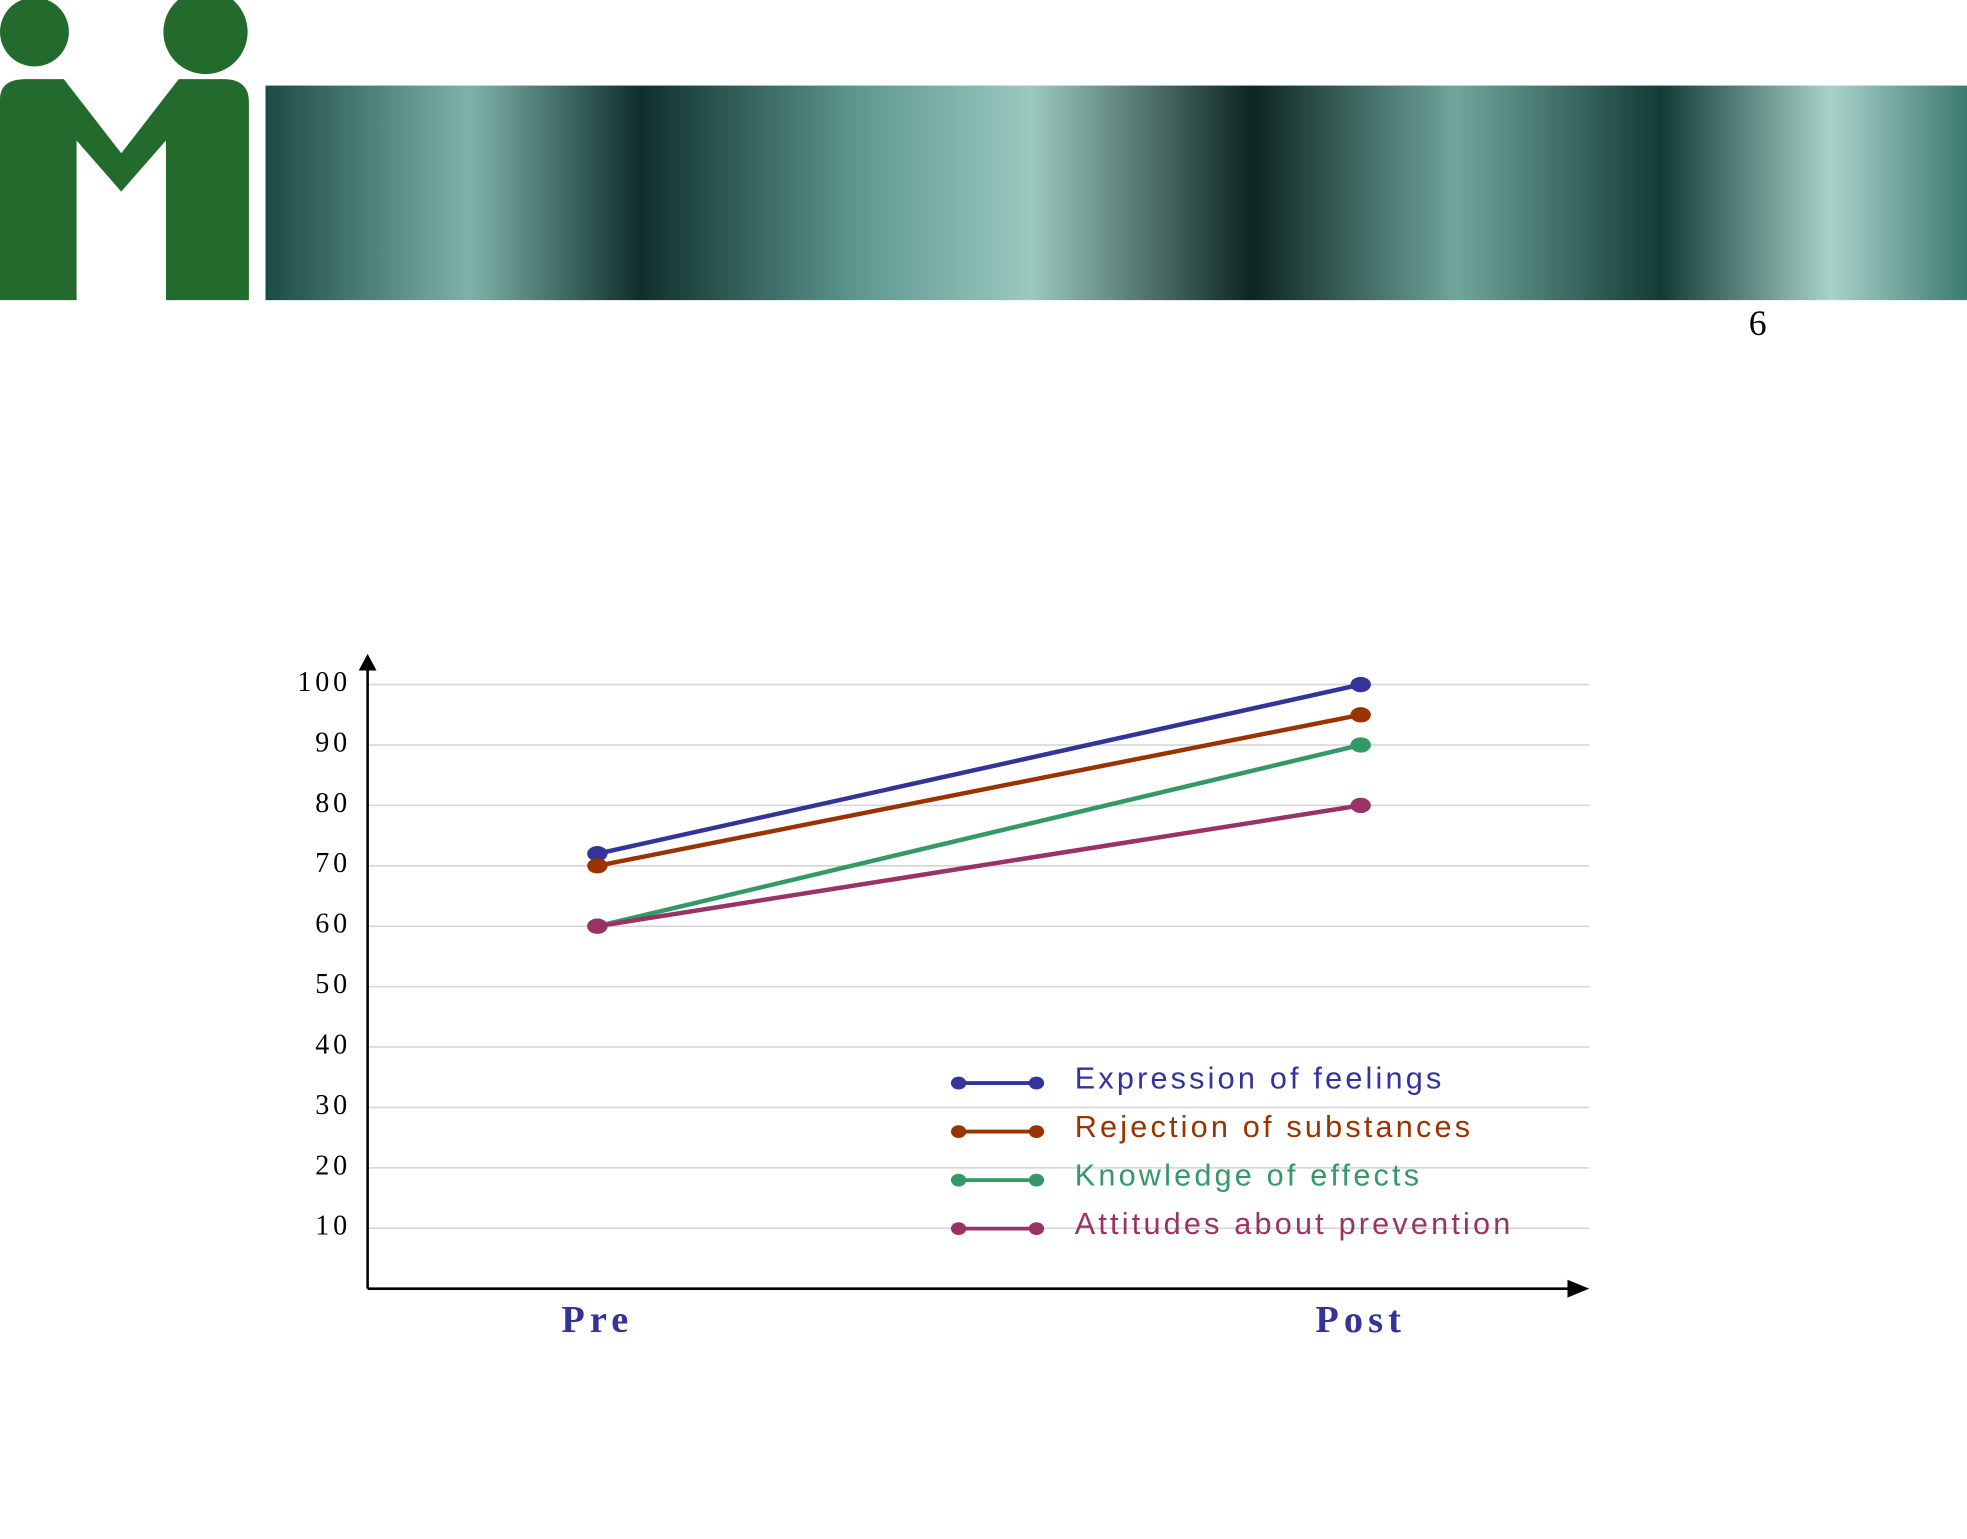  Describe the element at coordinates (1249, 1176) in the screenshot. I see `legend-label: Knowledge of effects` at that location.